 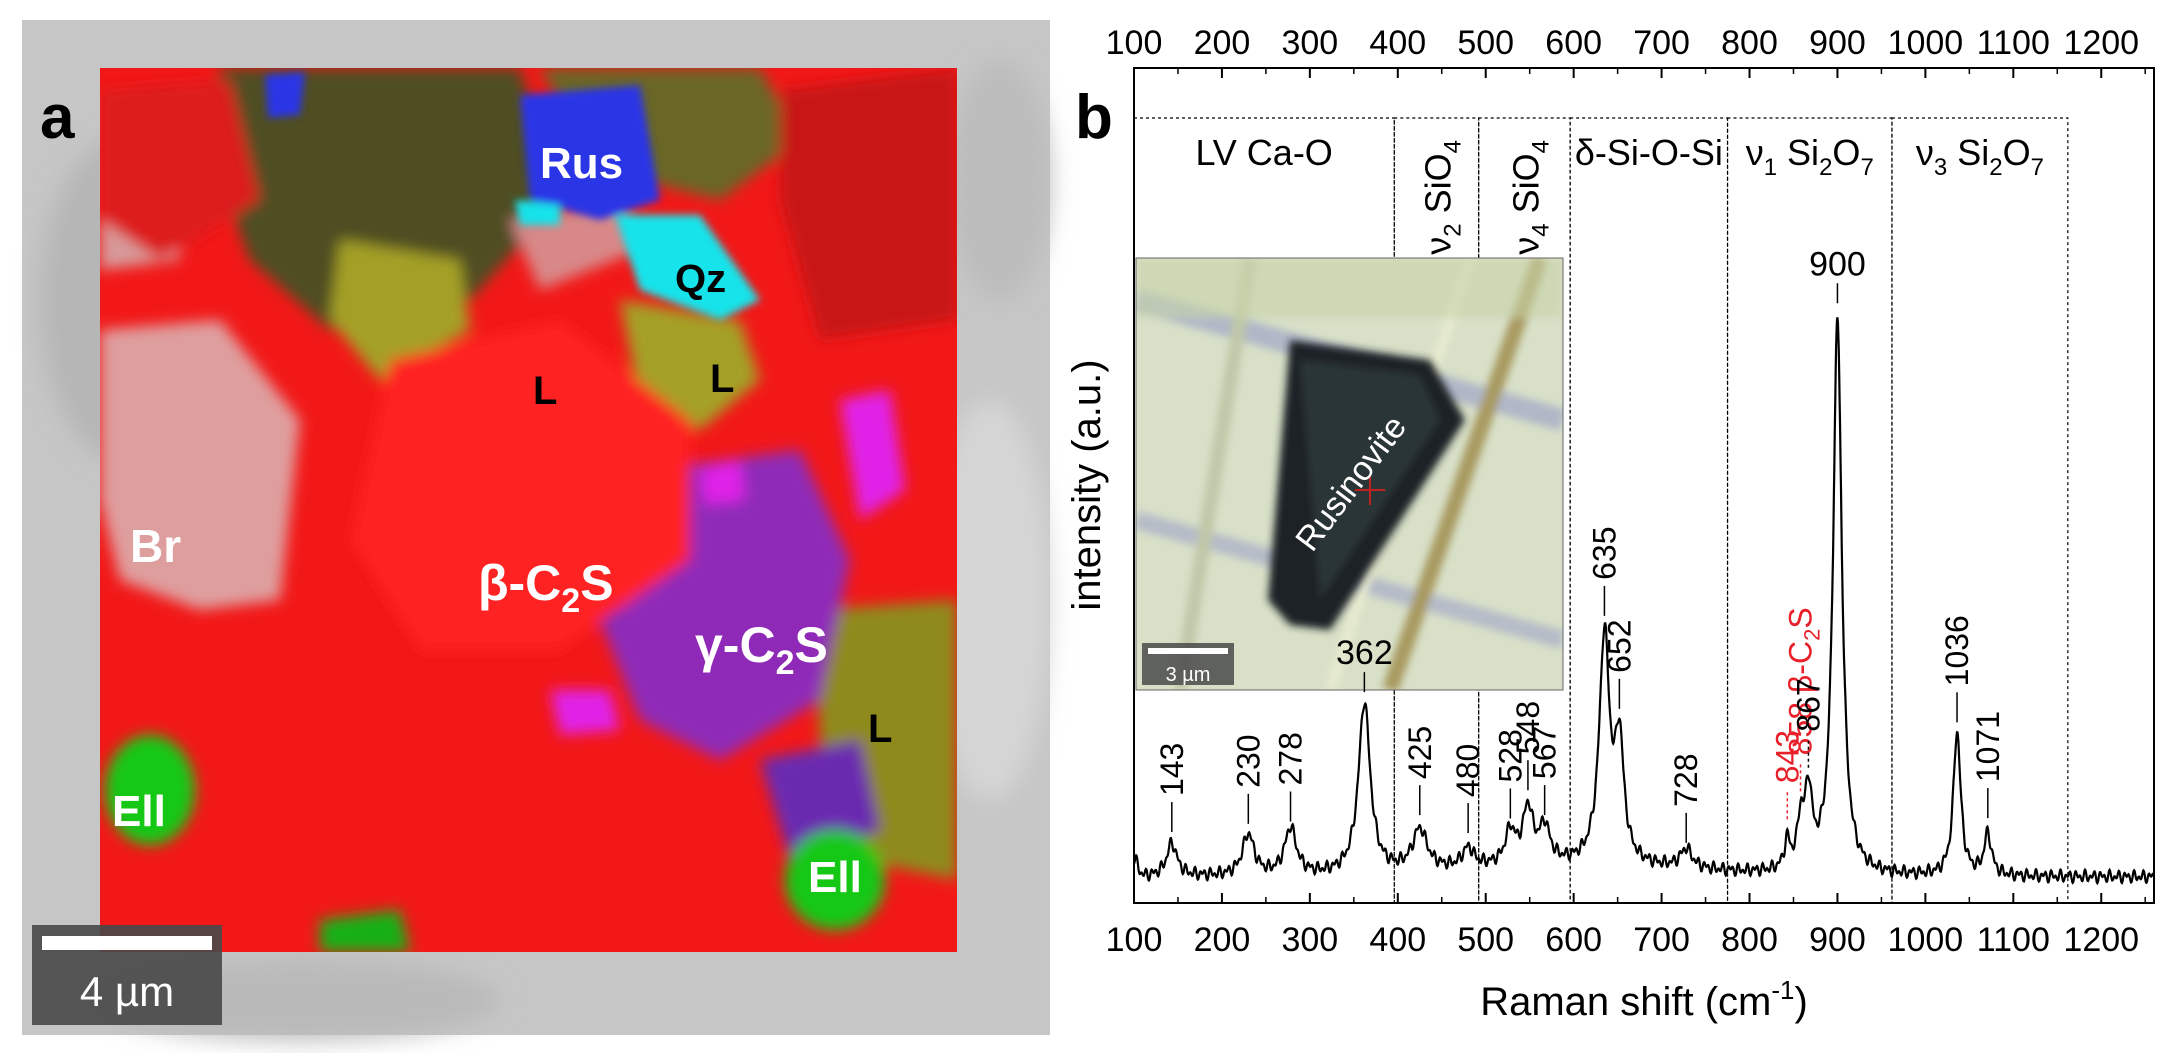 I want to click on top-tick-label-800: 800, so click(x=1749, y=43).